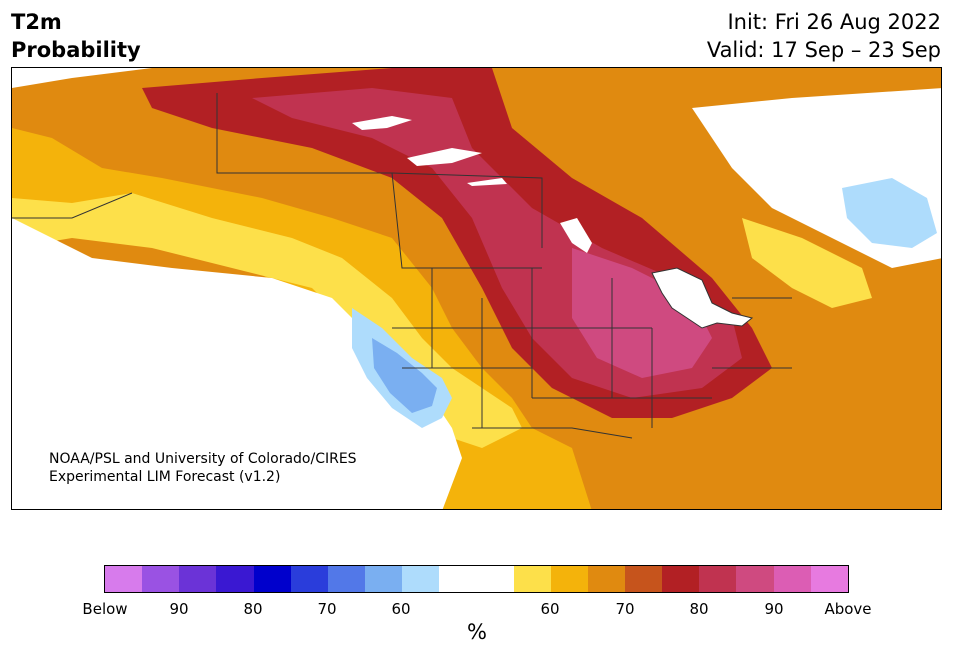 The image size is (953, 659). I want to click on region-pink-core, so click(642, 313).